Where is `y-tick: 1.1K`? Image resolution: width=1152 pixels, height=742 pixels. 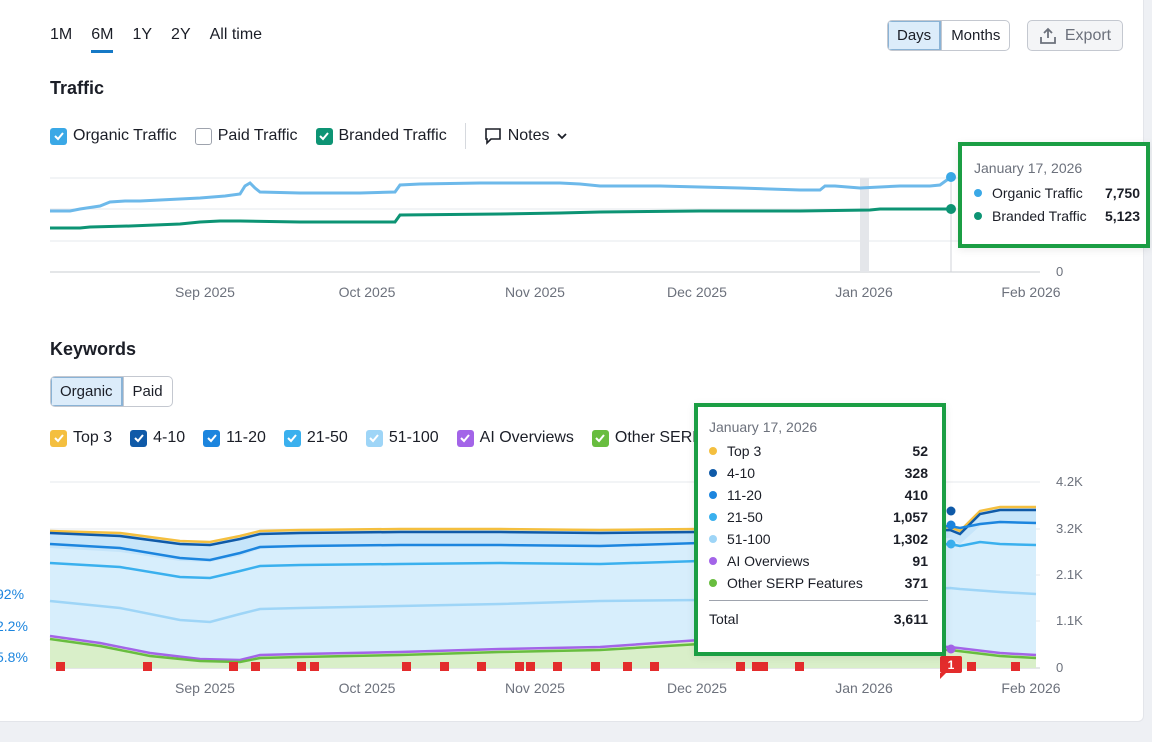 y-tick: 1.1K is located at coordinates (1069, 620).